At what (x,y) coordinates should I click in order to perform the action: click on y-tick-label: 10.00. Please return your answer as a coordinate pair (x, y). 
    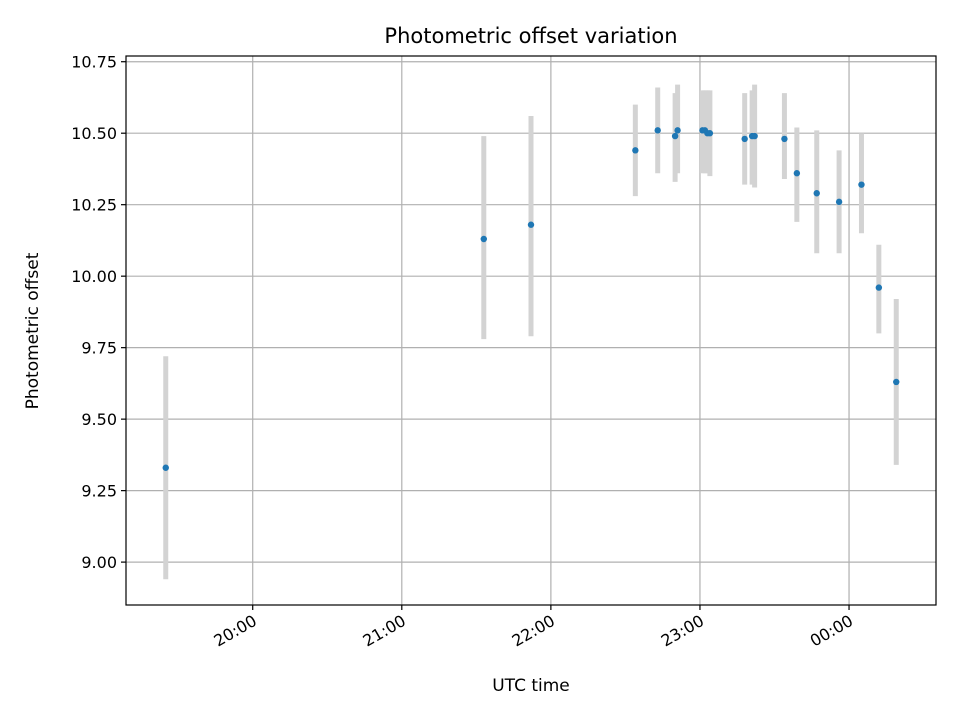
    Looking at the image, I should click on (94, 276).